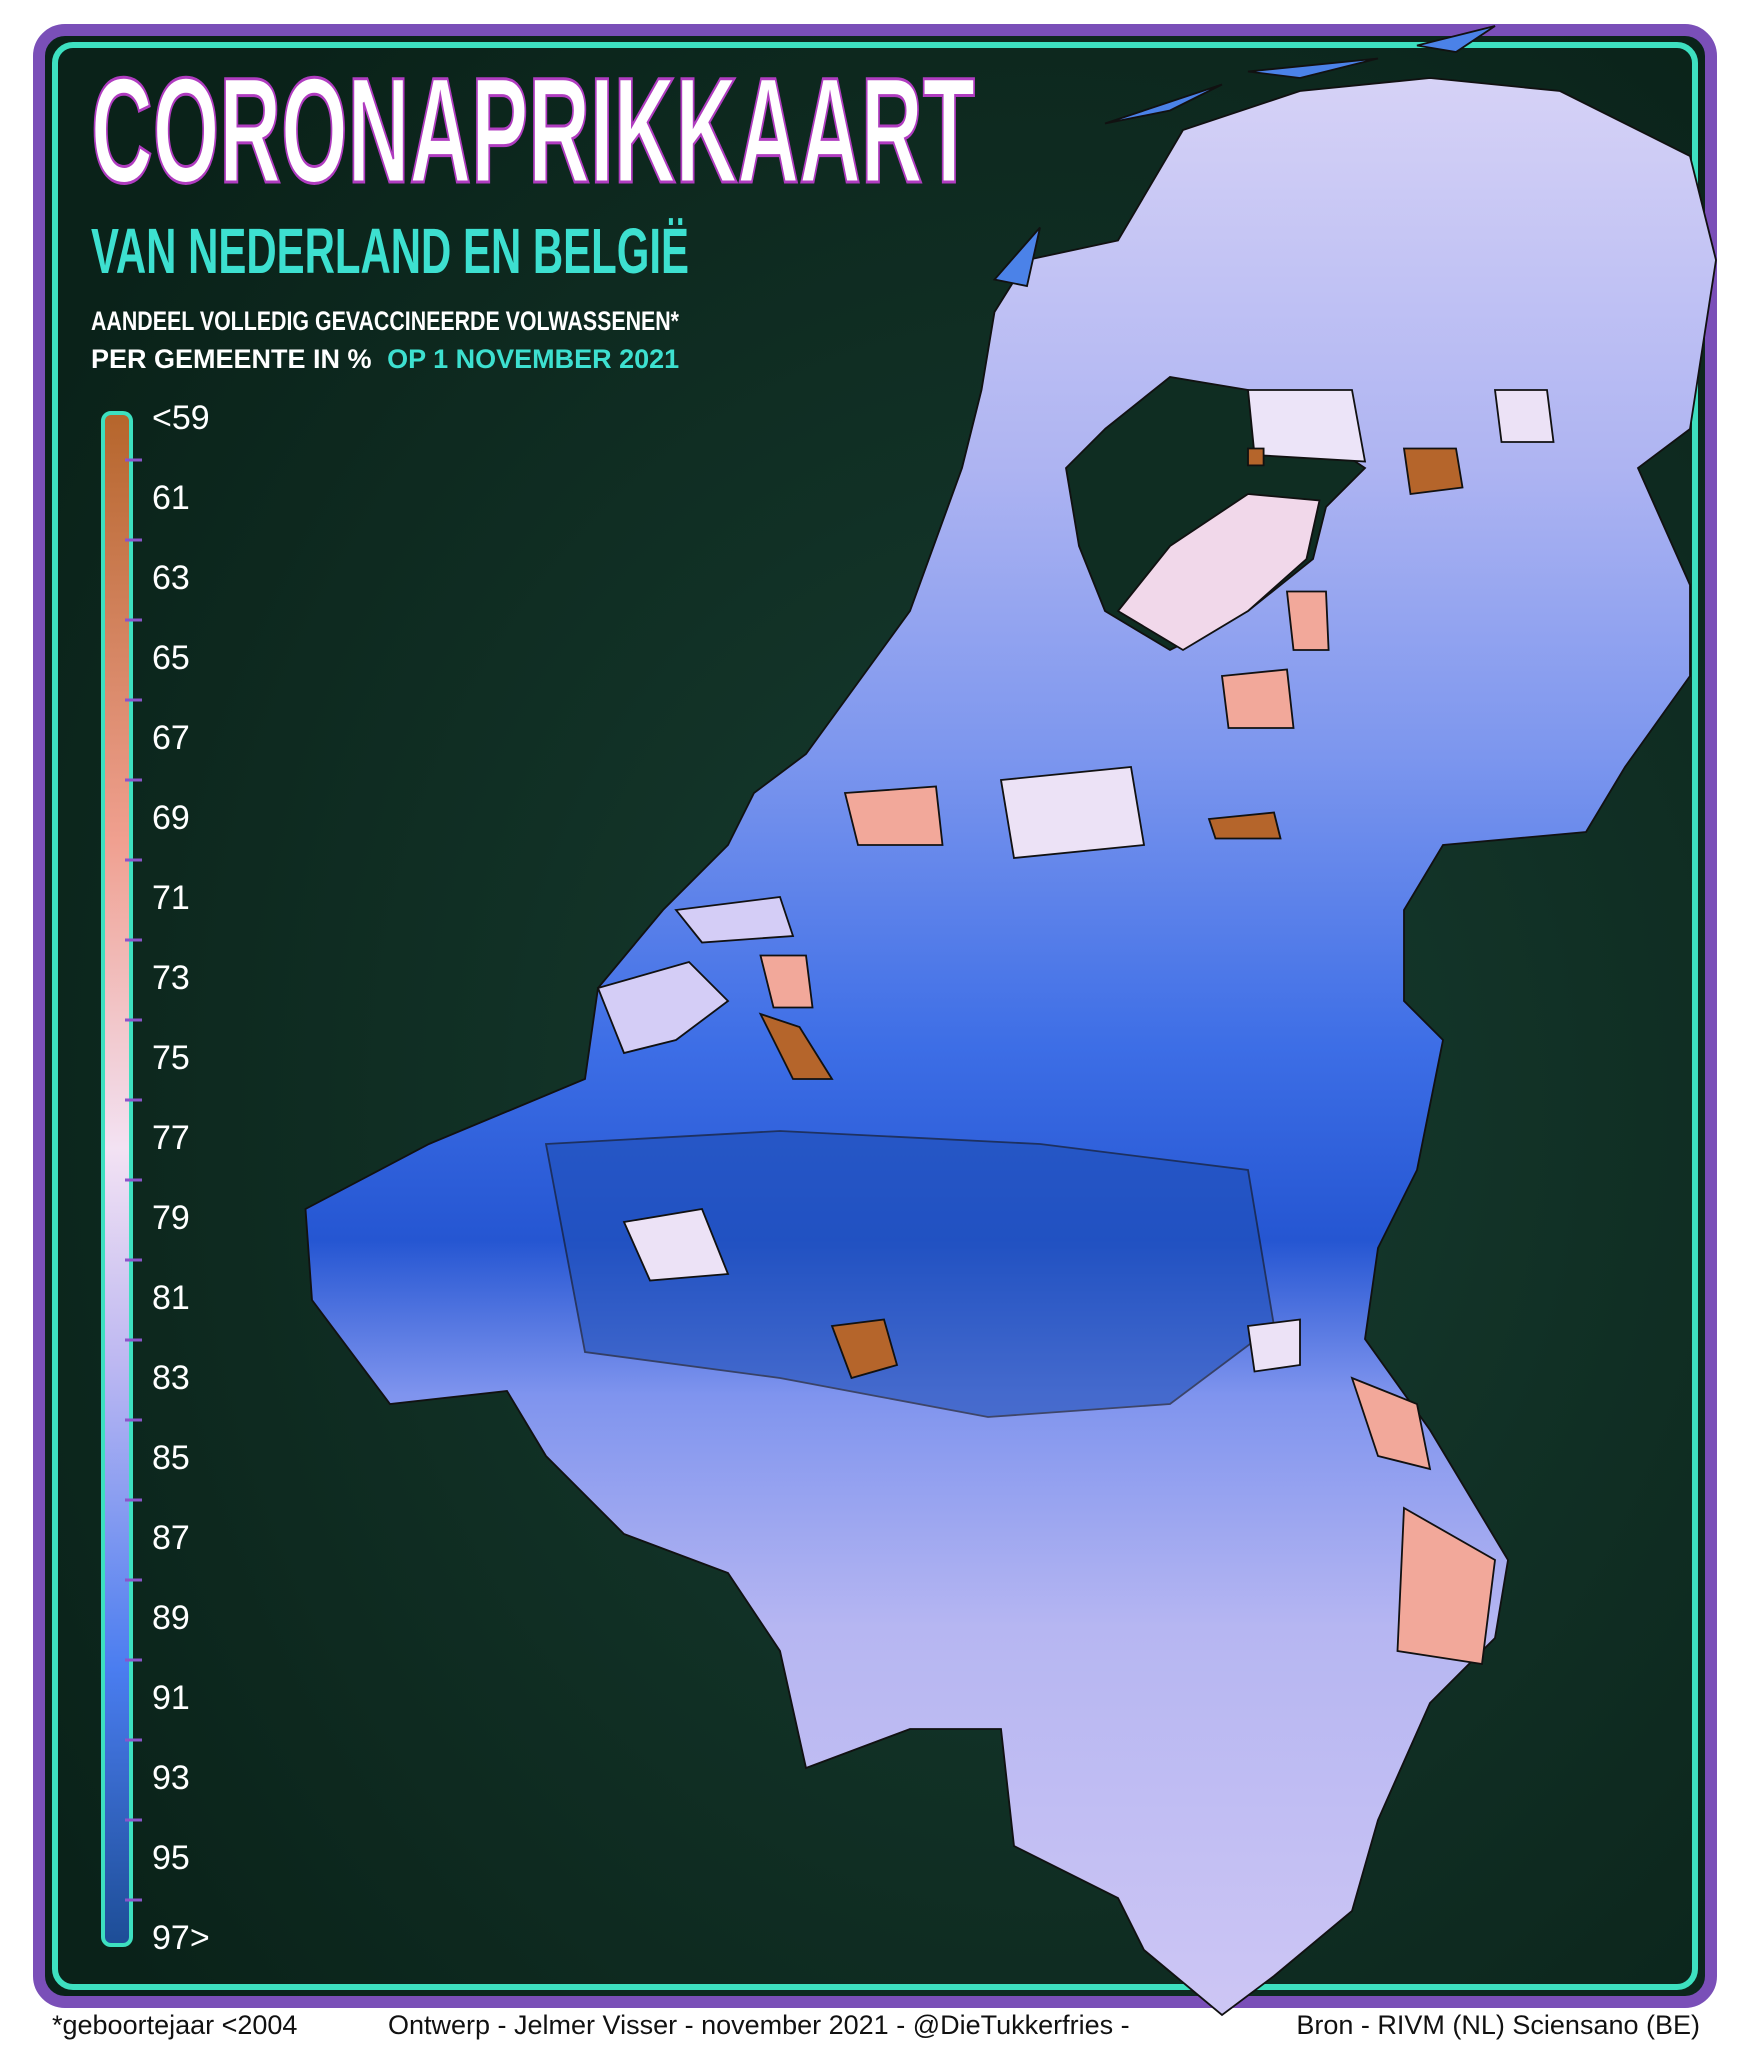  I want to click on footer-source: Bron - RIVM (NL) Sciensano (BE), so click(1498, 2025).